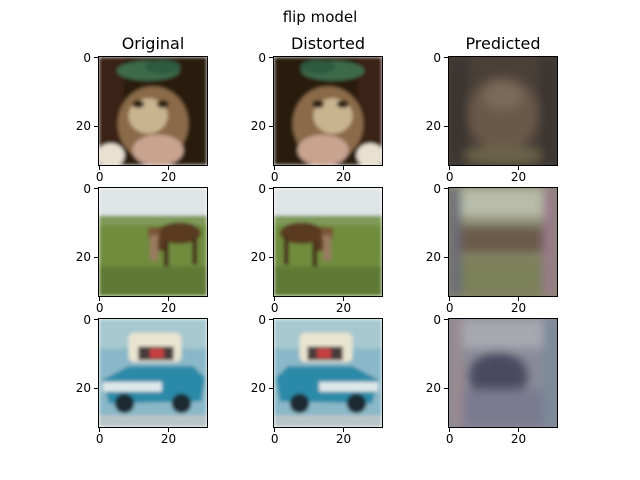 The image size is (640, 480). Describe the element at coordinates (328, 242) in the screenshot. I see `image-distorted-horse` at that location.